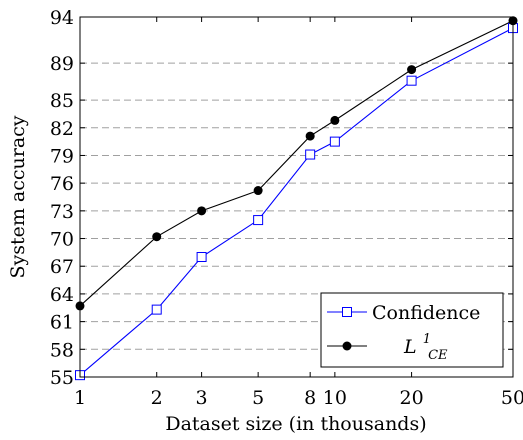 The height and width of the screenshot is (440, 523). I want to click on y-tick-label: 76, so click(62, 184).